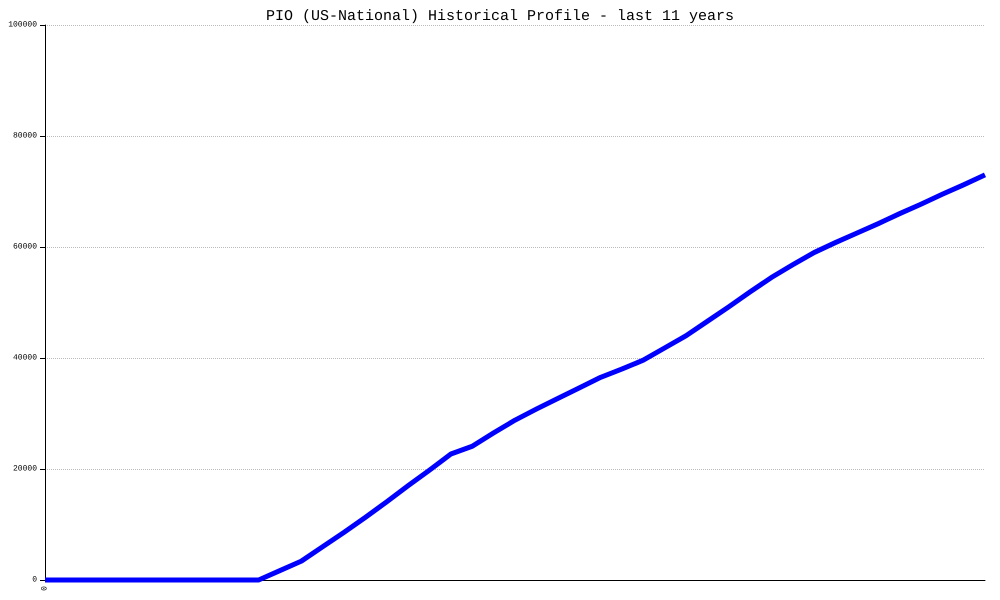 The height and width of the screenshot is (600, 1000). Describe the element at coordinates (25, 136) in the screenshot. I see `y-tick-label: 80000` at that location.